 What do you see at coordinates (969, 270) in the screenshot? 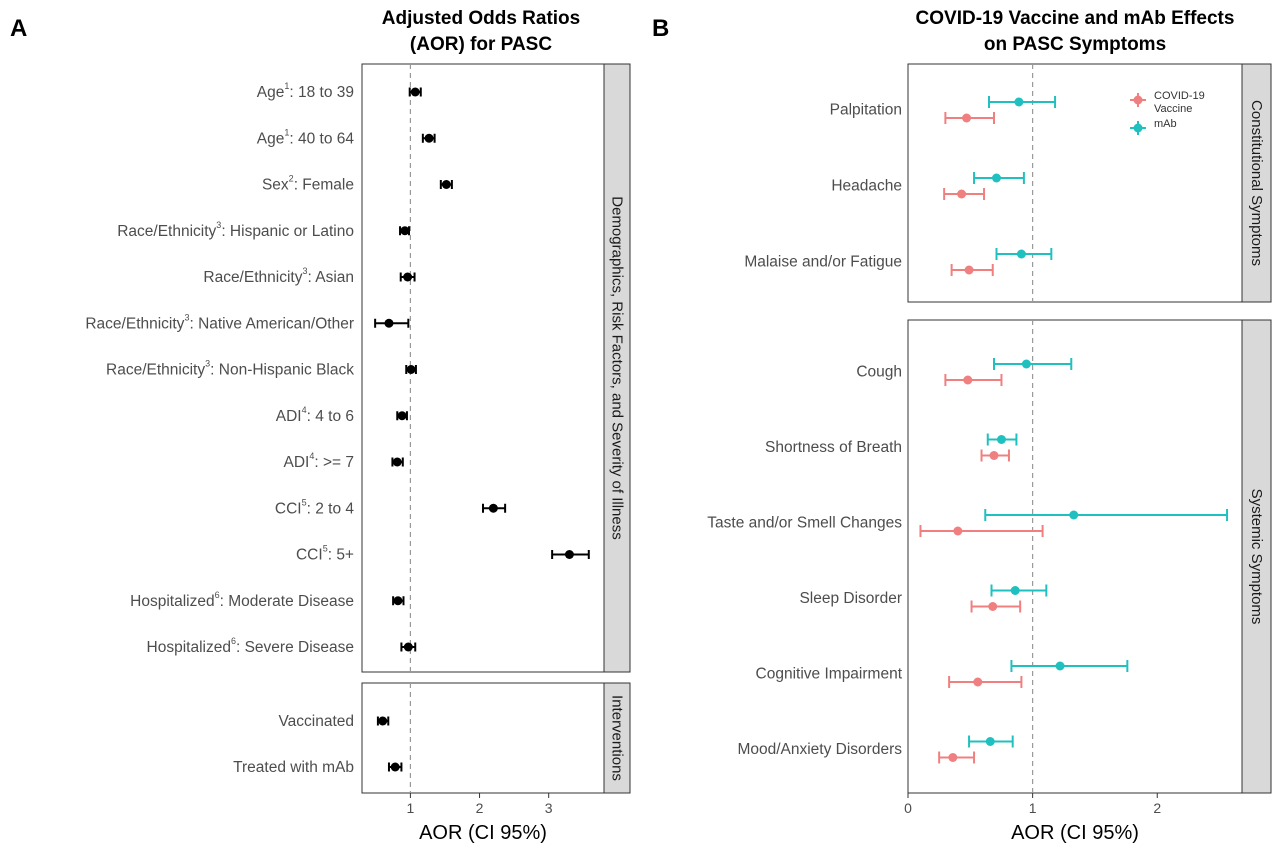
I see `panel-b-row-malaise-and-or-fatigue-vaccine-point` at bounding box center [969, 270].